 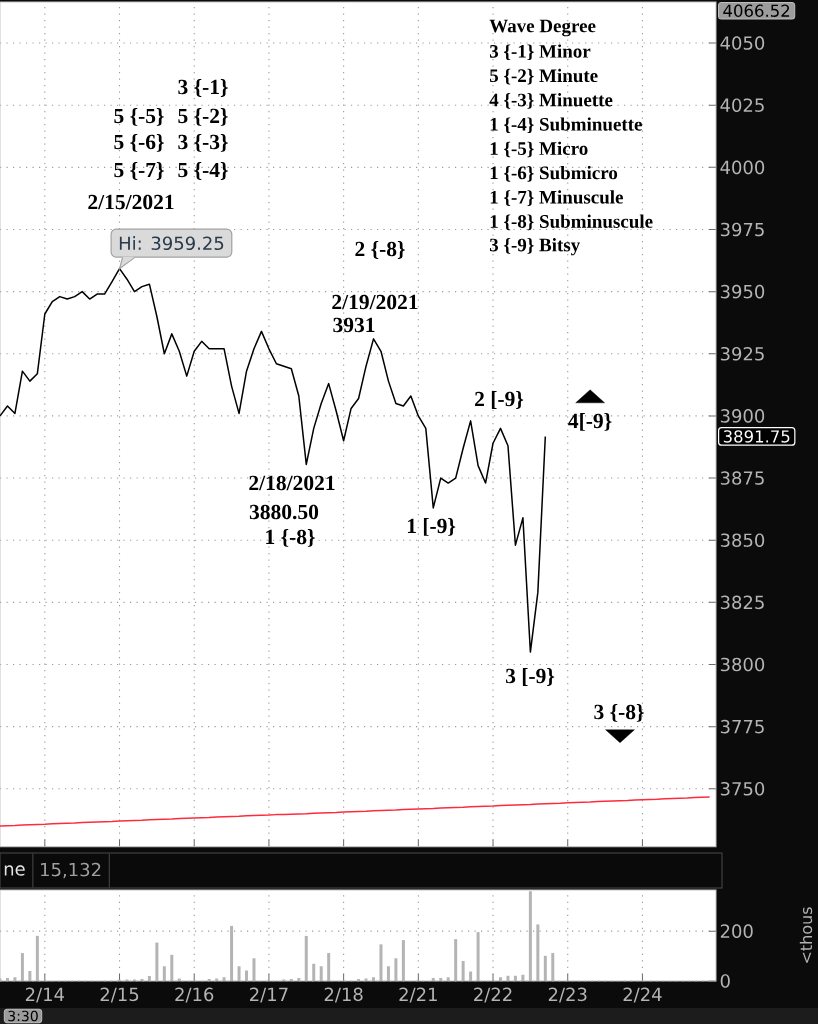 I want to click on y-tick-label: 3775, so click(x=742, y=726).